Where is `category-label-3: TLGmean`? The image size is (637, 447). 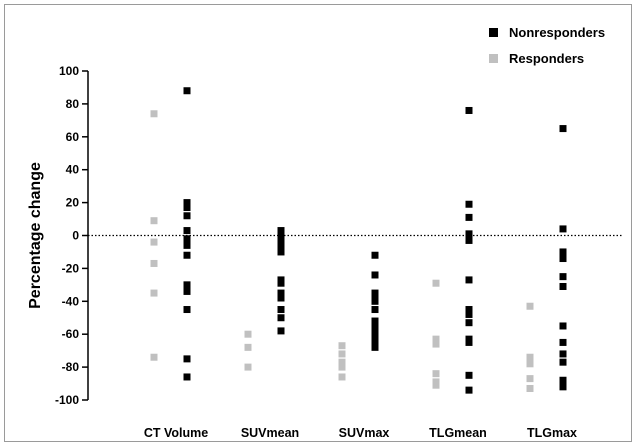 category-label-3: TLGmean is located at coordinates (458, 433).